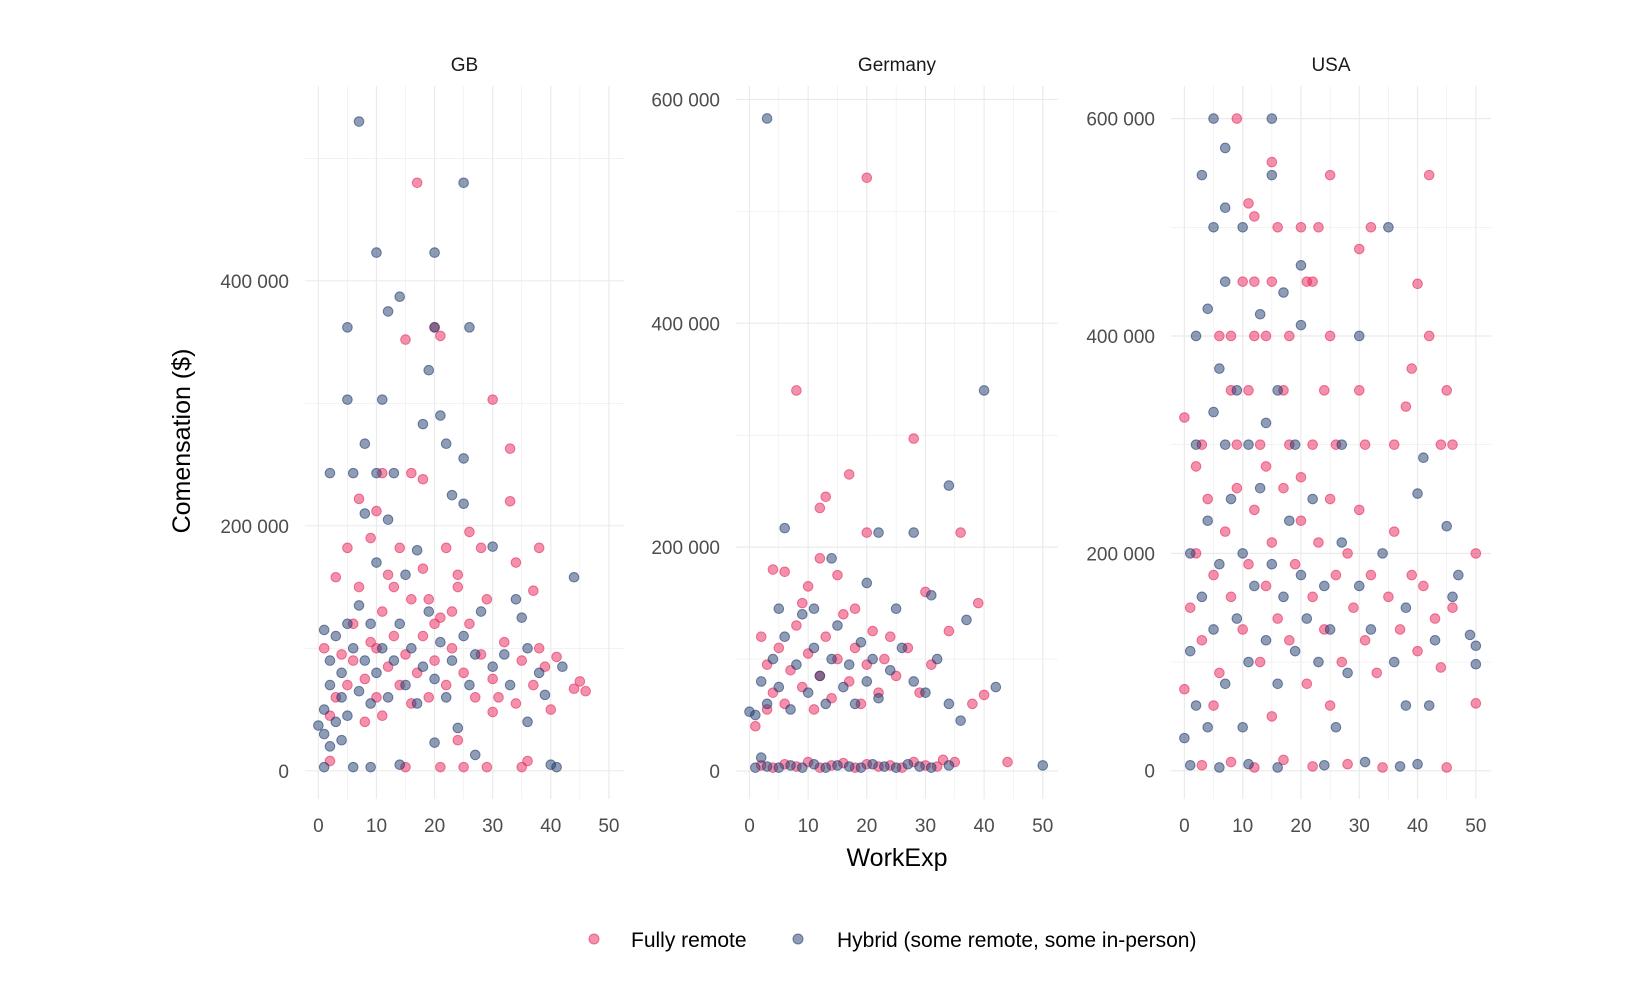 The image size is (1640, 1006). What do you see at coordinates (550, 826) in the screenshot?
I see `x-tick-label: 40` at bounding box center [550, 826].